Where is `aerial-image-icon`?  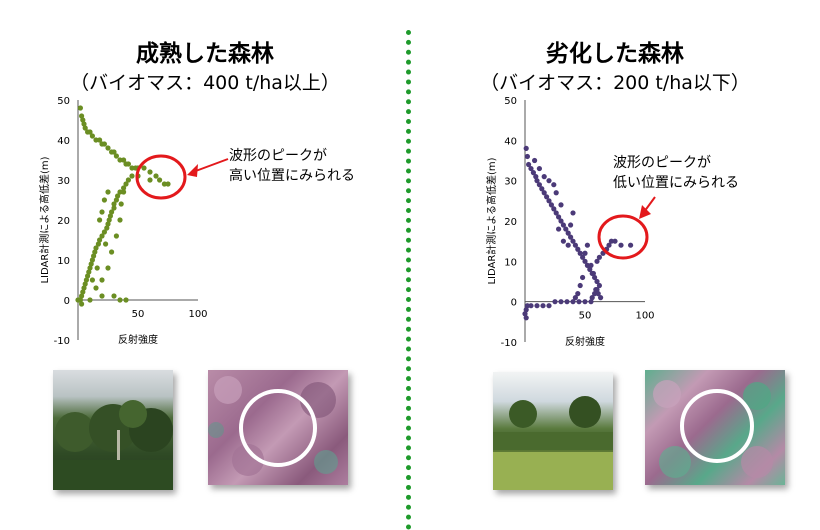 aerial-image-icon is located at coordinates (715, 427).